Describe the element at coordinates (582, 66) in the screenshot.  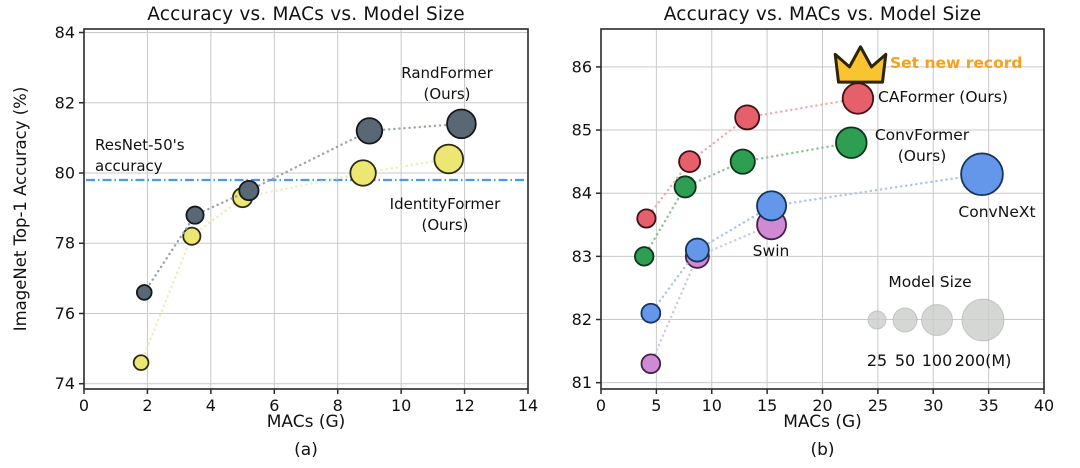
I see `y-tick-label: 86` at that location.